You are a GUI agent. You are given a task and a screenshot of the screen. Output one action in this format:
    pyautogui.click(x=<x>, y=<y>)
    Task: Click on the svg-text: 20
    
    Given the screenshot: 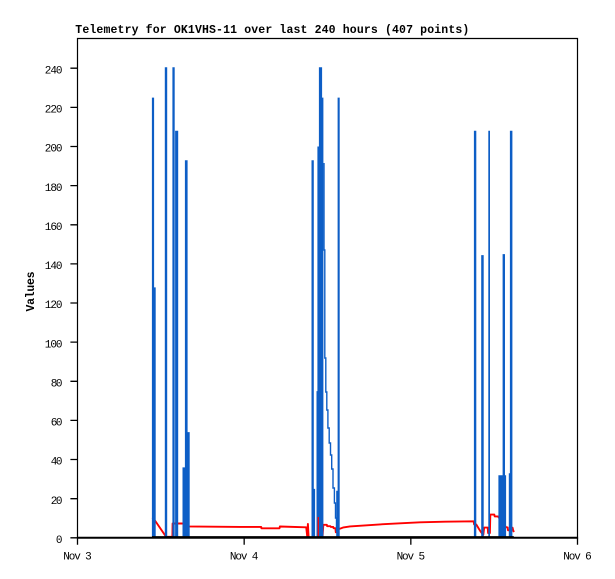 What is the action you would take?
    pyautogui.click(x=57, y=502)
    